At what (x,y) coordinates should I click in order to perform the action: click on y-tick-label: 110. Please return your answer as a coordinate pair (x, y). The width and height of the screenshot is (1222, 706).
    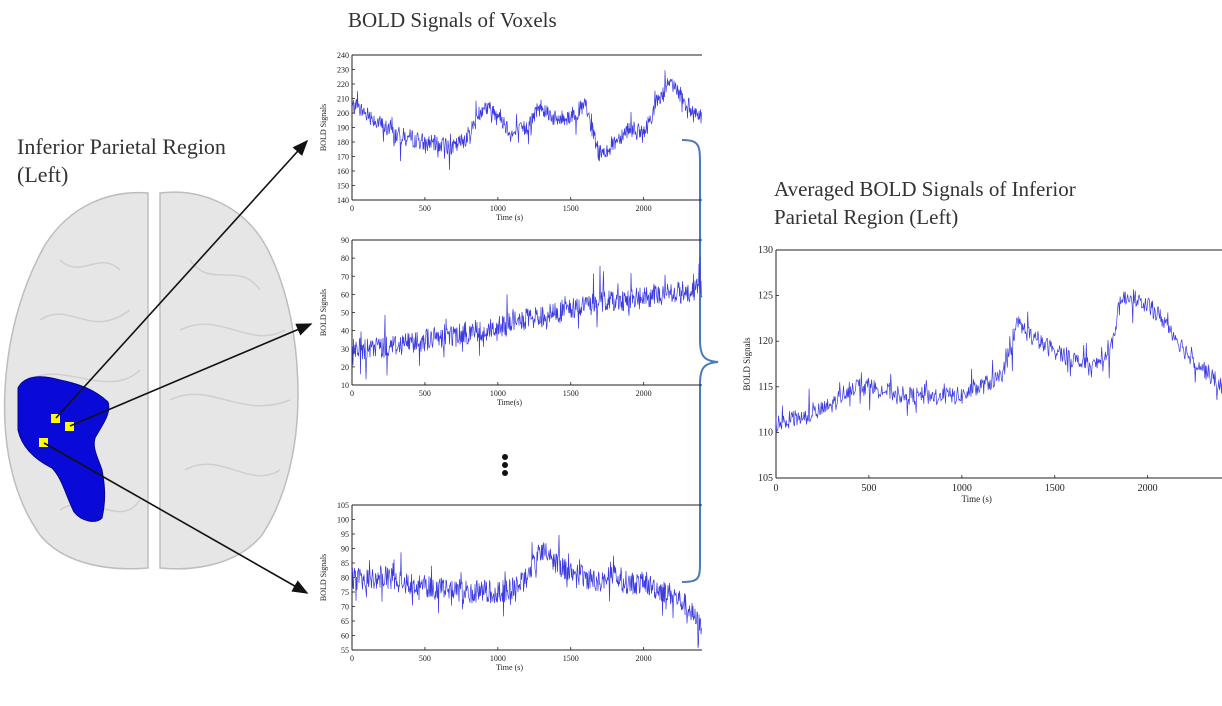
    Looking at the image, I should click on (765, 432).